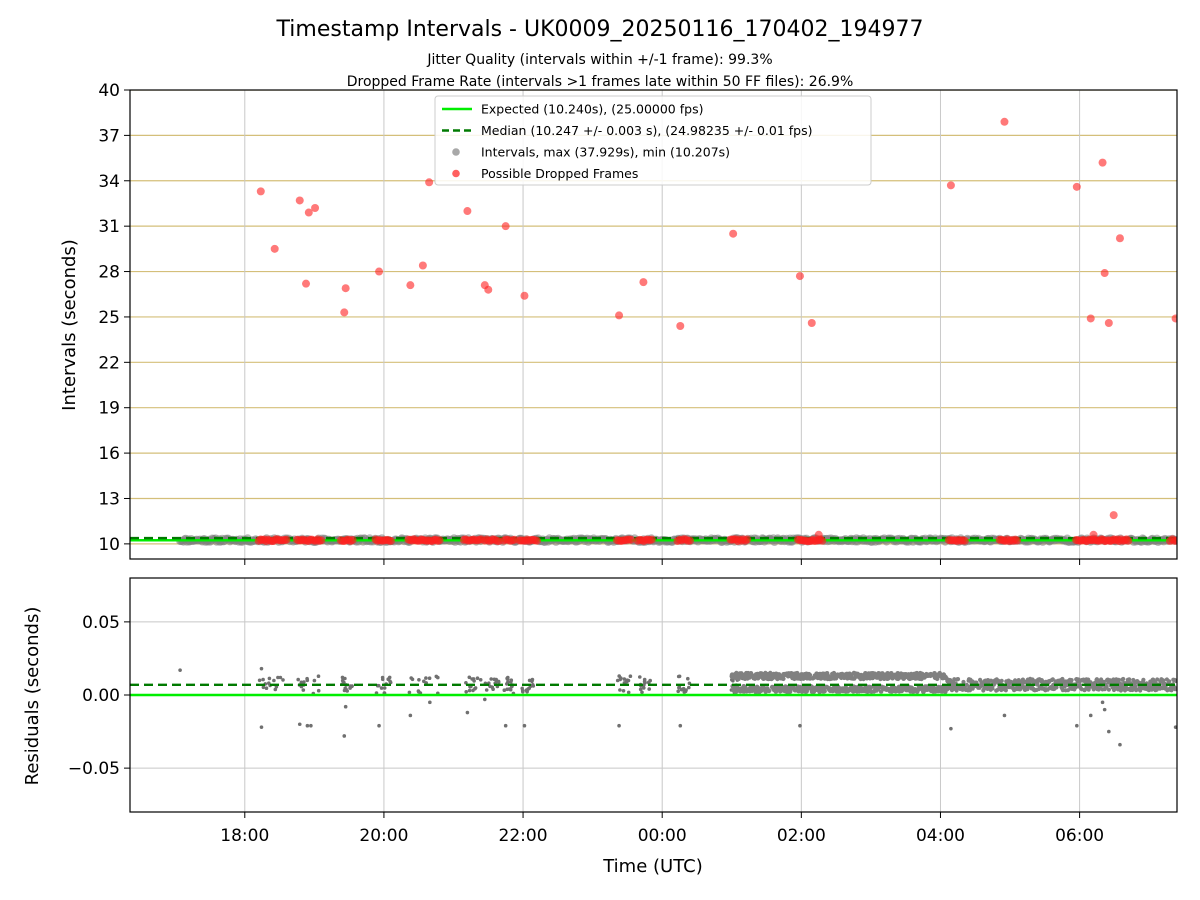  What do you see at coordinates (652, 866) in the screenshot?
I see `x-axis-label: Time (UTC)` at bounding box center [652, 866].